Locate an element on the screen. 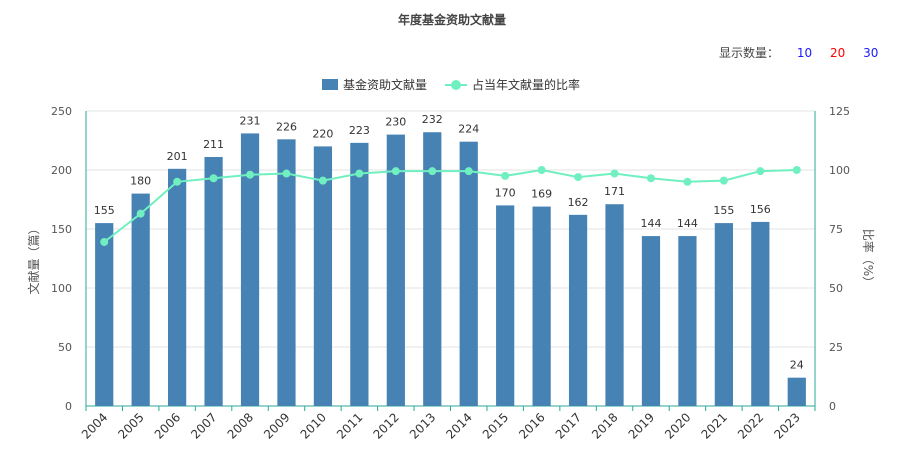  ratio-line is located at coordinates (450, 205).